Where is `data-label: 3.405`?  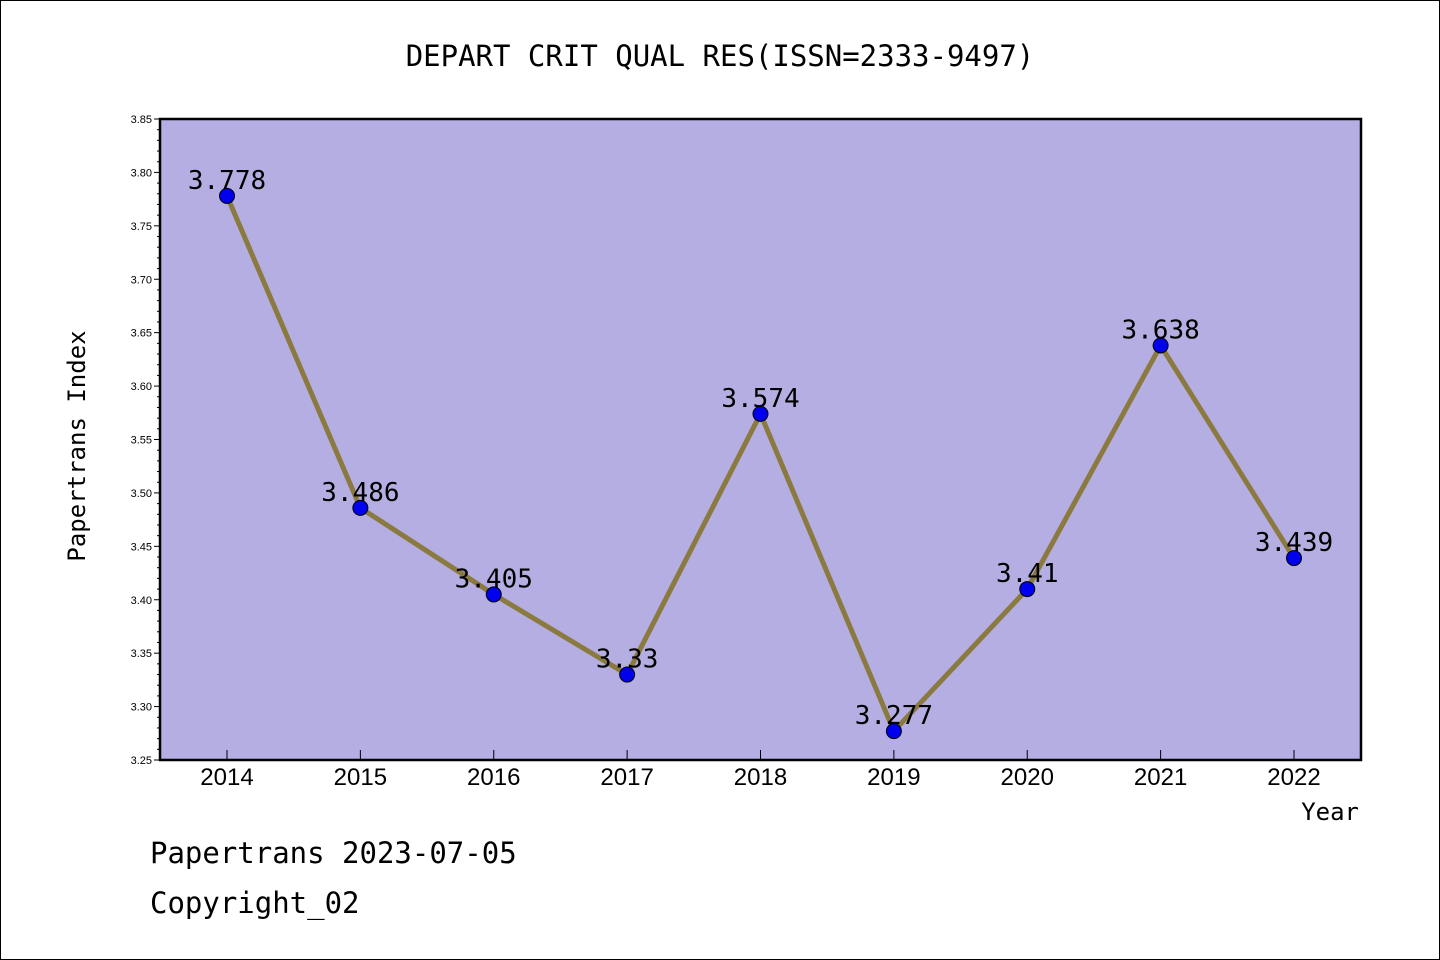 data-label: 3.405 is located at coordinates (494, 579).